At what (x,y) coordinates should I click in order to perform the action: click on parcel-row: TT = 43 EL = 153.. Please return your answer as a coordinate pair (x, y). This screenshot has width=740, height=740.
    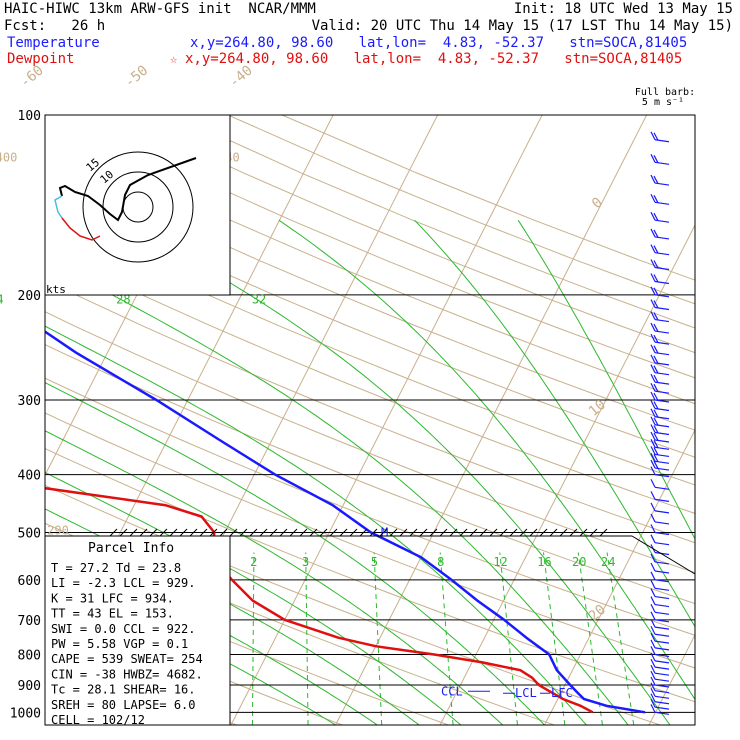
    Looking at the image, I should click on (112, 614).